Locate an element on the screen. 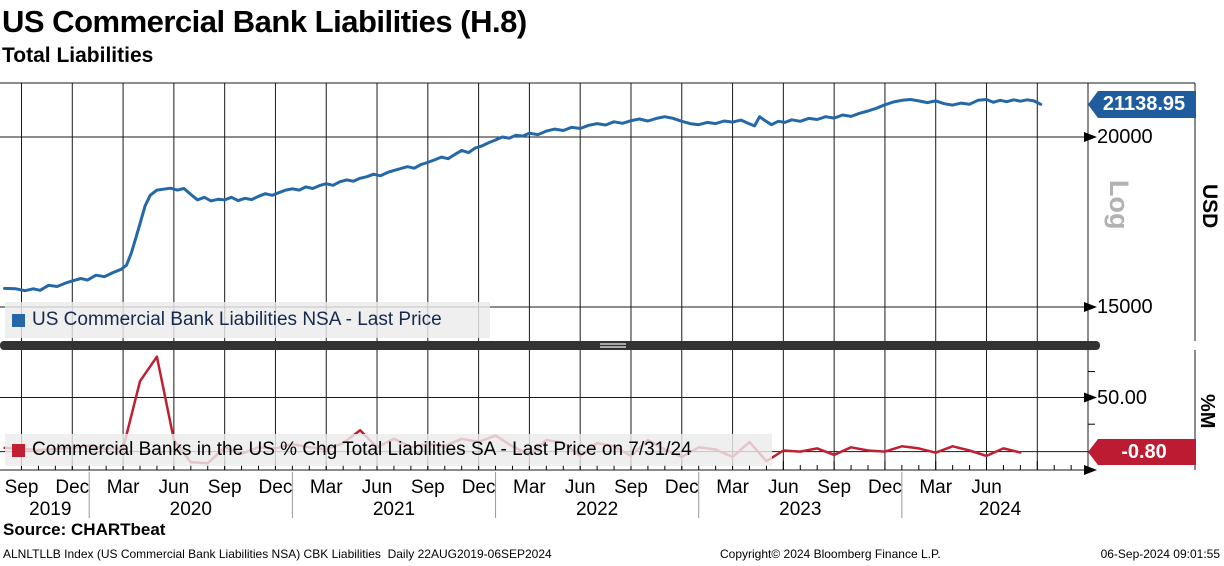 This screenshot has height=566, width=1224. svg-text: 2023 is located at coordinates (800, 509).